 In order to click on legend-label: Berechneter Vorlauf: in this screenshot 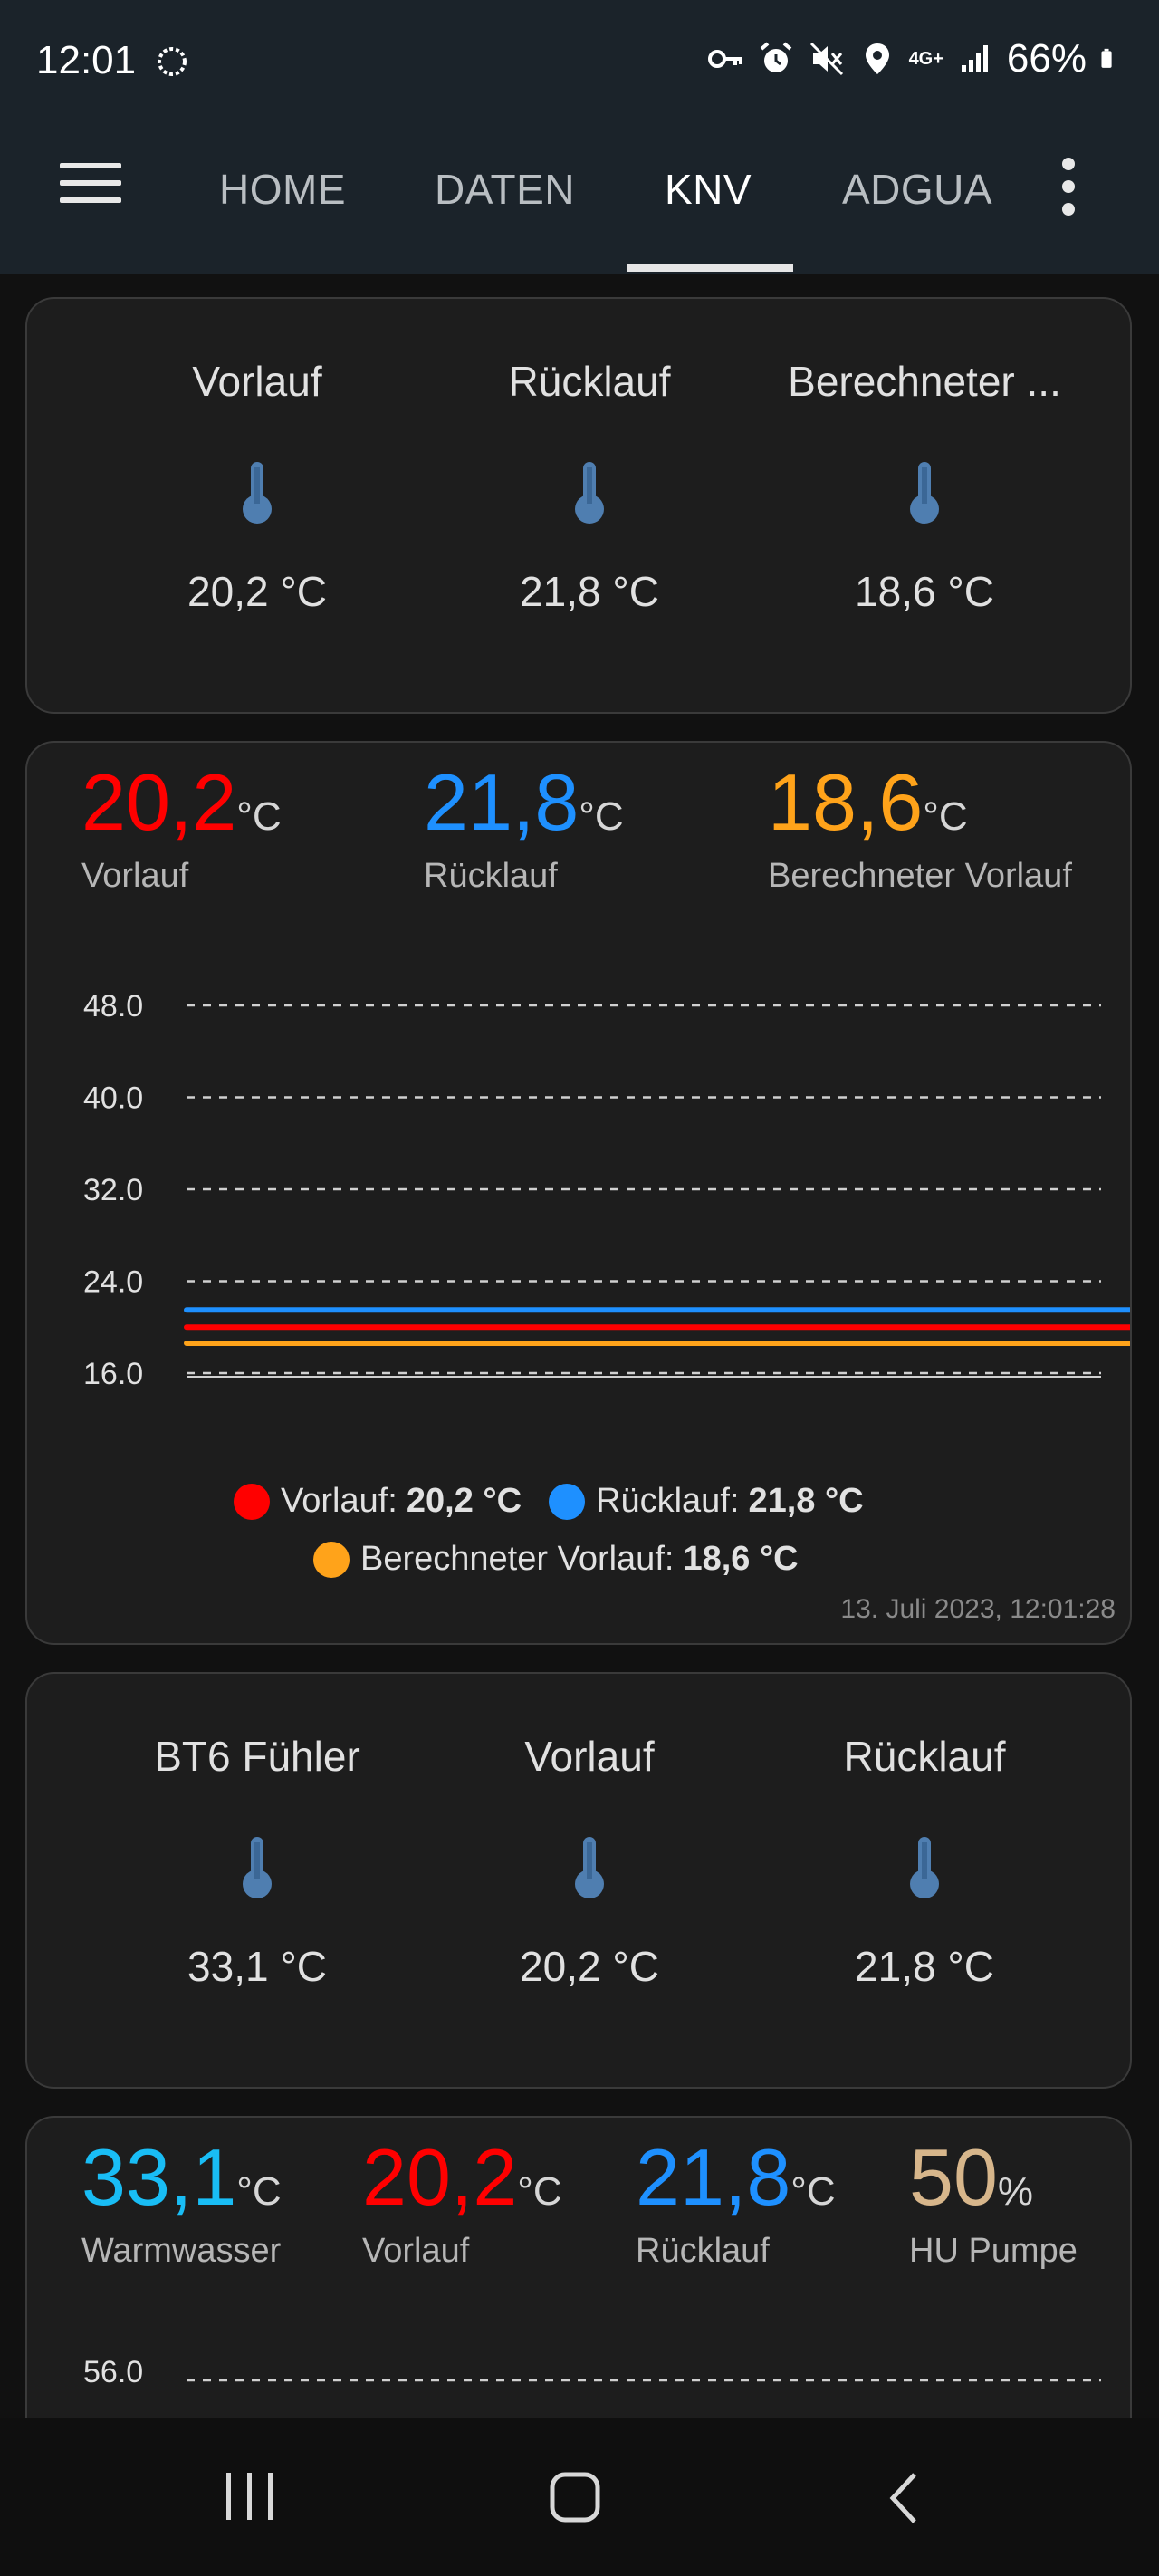, I will do `click(517, 1559)`.